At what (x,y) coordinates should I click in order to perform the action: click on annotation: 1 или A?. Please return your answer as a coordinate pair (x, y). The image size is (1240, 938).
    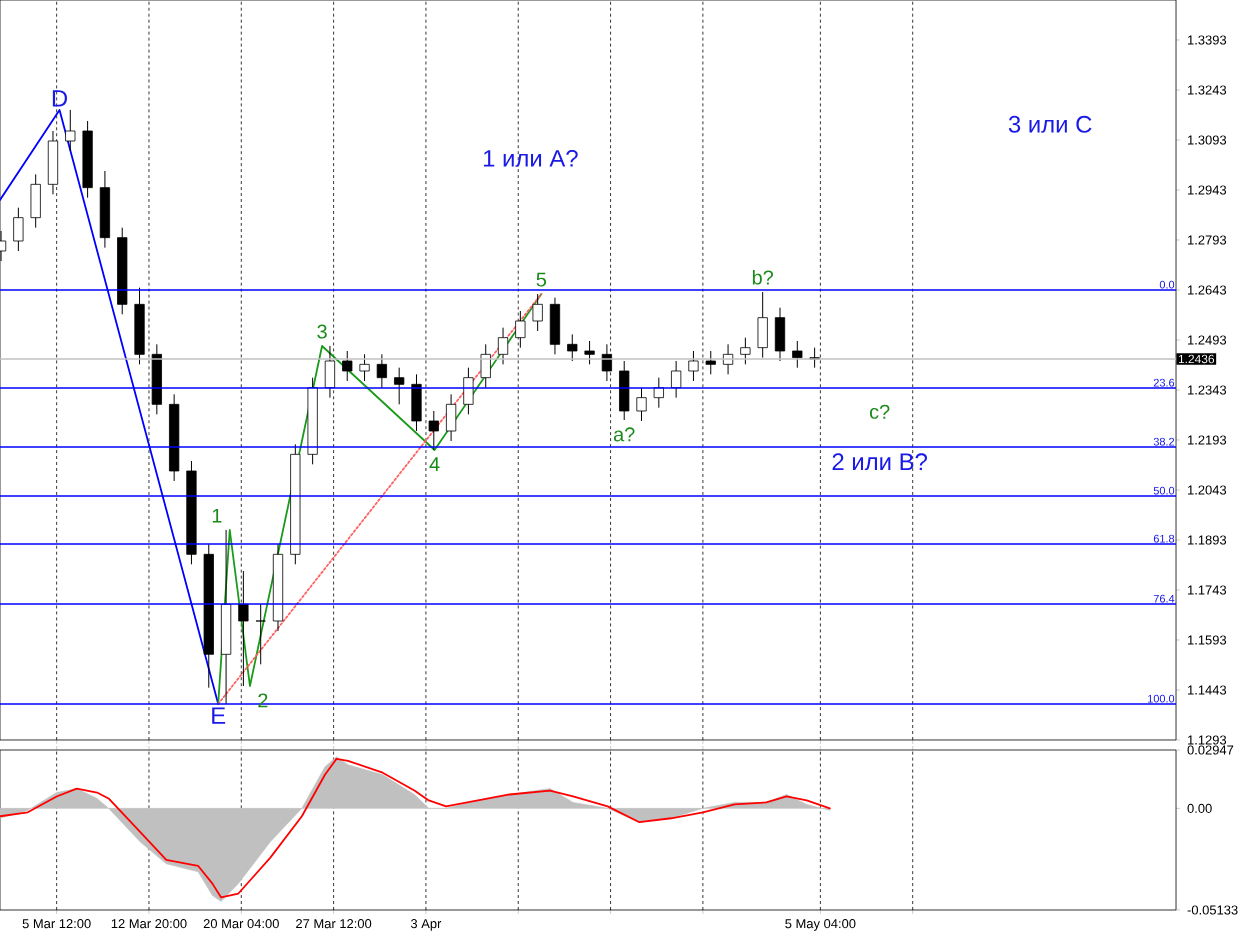
    Looking at the image, I should click on (530, 158).